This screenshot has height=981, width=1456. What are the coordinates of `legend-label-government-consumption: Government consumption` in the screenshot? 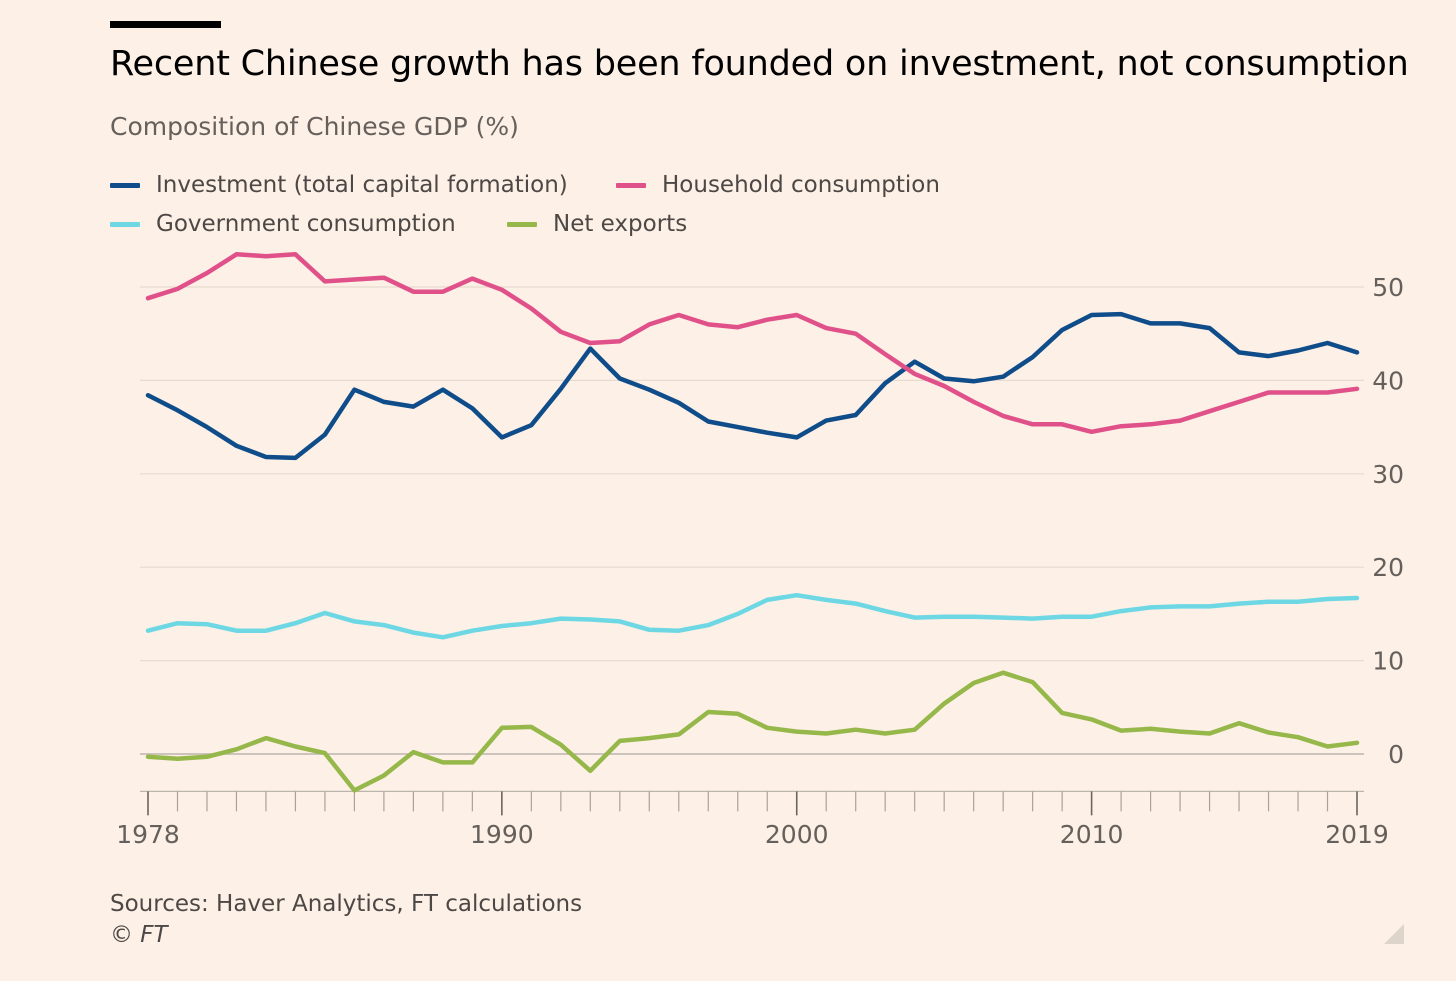 It's located at (306, 224).